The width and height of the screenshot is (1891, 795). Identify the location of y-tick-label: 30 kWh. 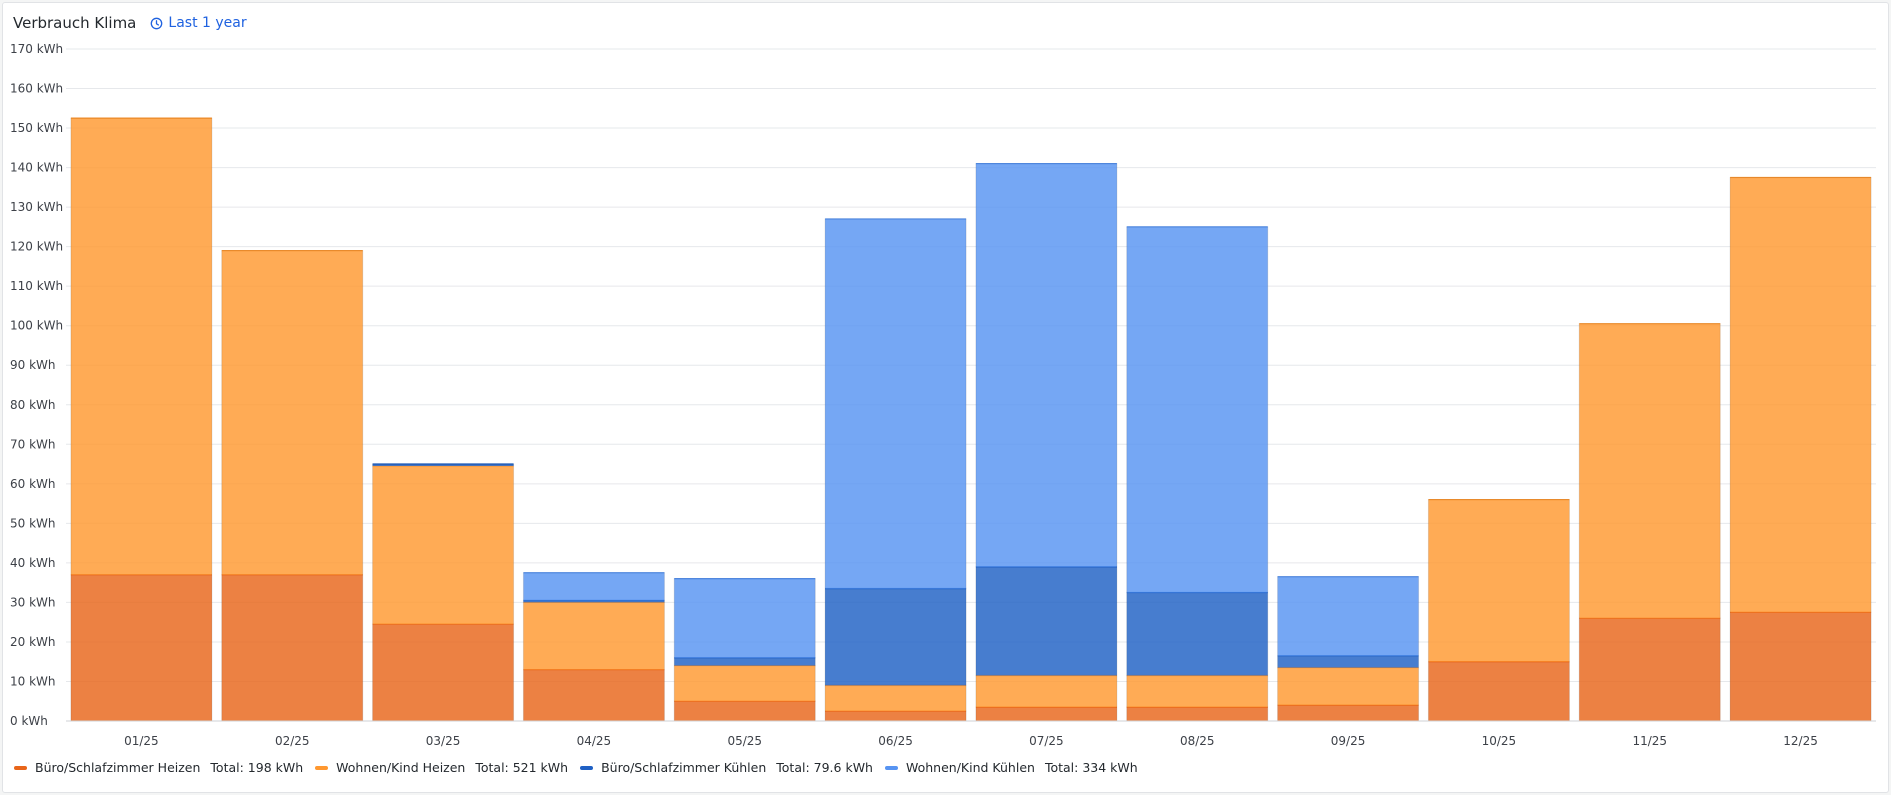
(33, 602).